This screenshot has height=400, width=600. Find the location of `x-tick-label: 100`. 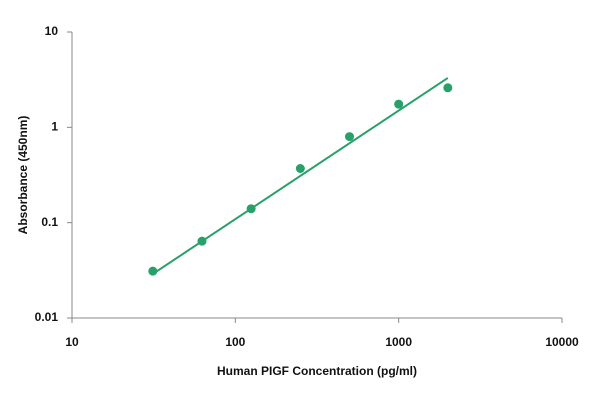

x-tick-label: 100 is located at coordinates (235, 342).